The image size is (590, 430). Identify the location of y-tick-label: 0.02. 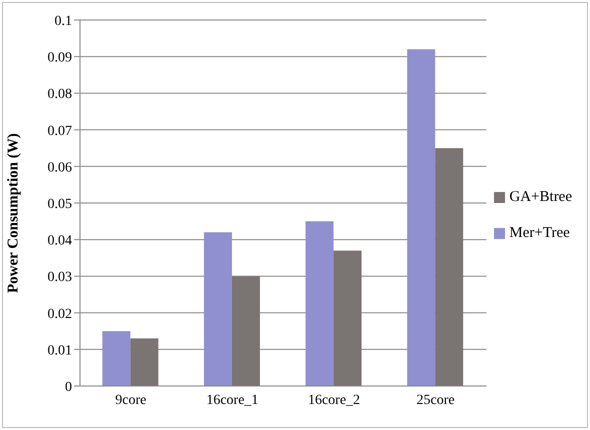
(60, 314).